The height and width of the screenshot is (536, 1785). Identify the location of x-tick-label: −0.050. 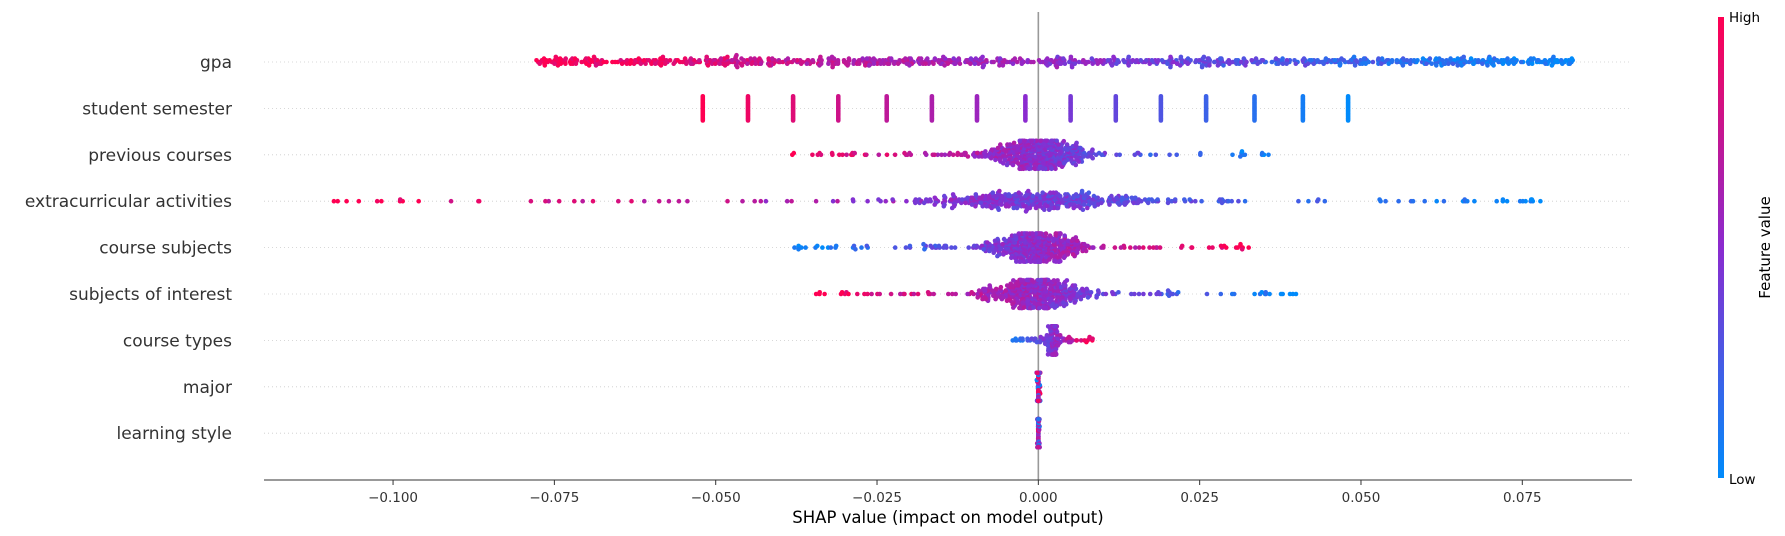
(716, 498).